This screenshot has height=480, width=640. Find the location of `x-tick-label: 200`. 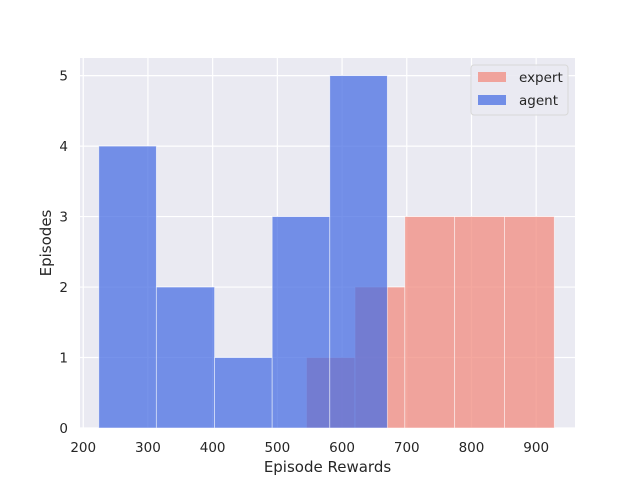

x-tick-label: 200 is located at coordinates (83, 448).